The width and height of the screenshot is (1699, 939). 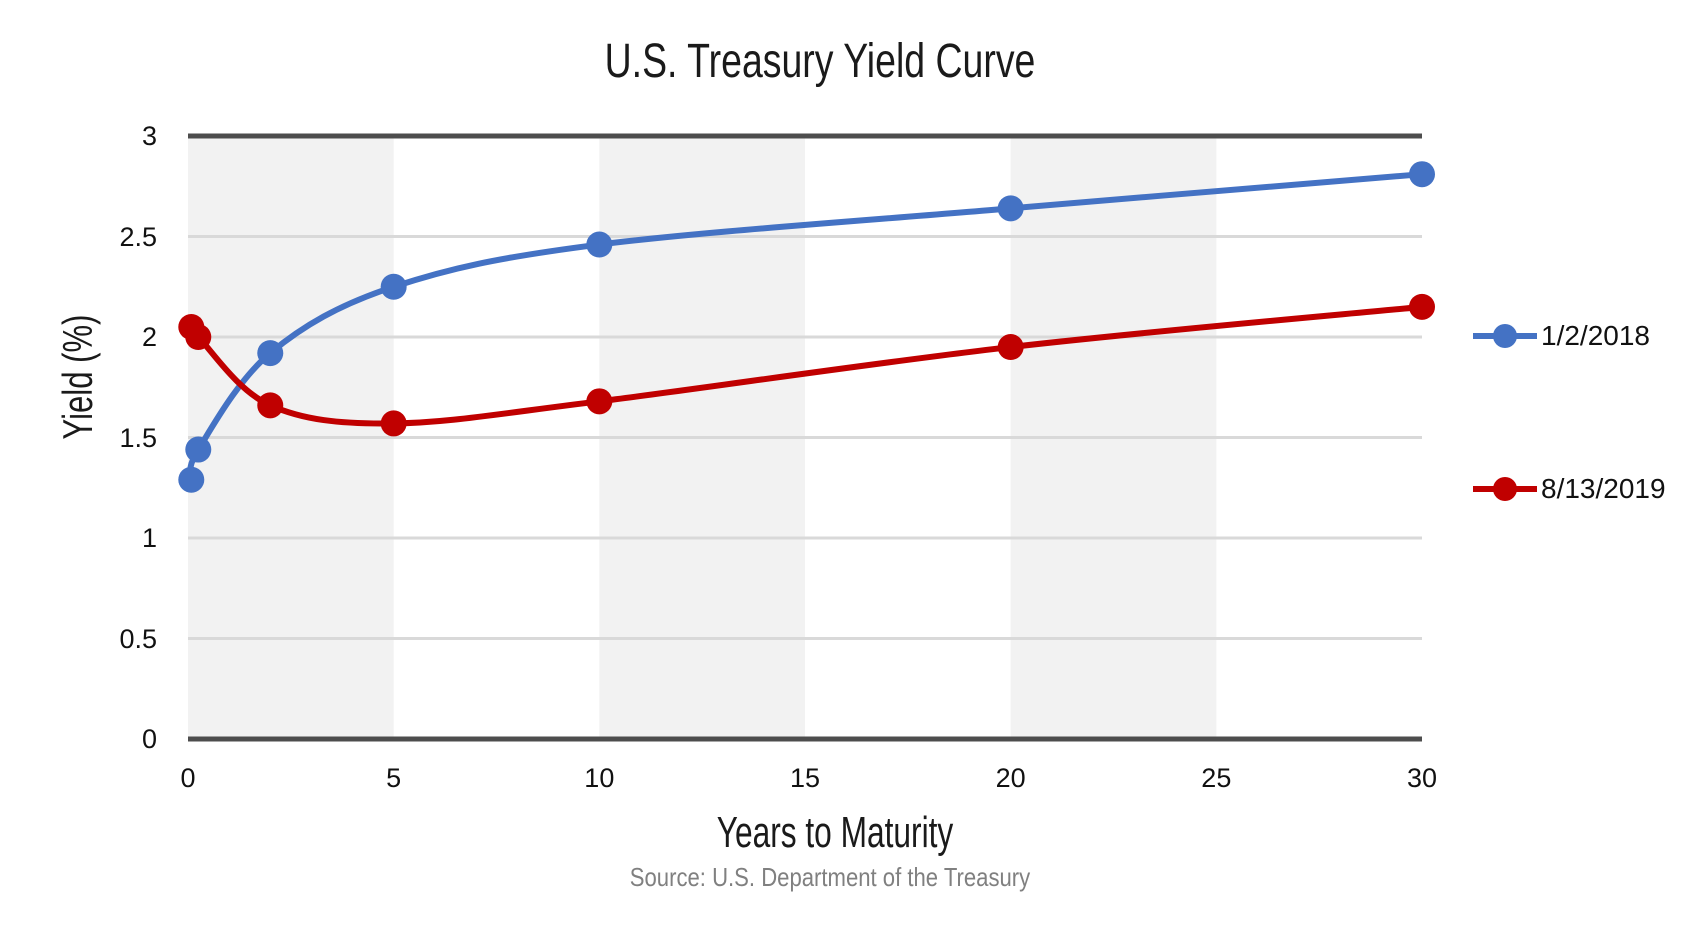 I want to click on chart-title: U.S. Treasury Yield Curve, so click(x=820, y=61).